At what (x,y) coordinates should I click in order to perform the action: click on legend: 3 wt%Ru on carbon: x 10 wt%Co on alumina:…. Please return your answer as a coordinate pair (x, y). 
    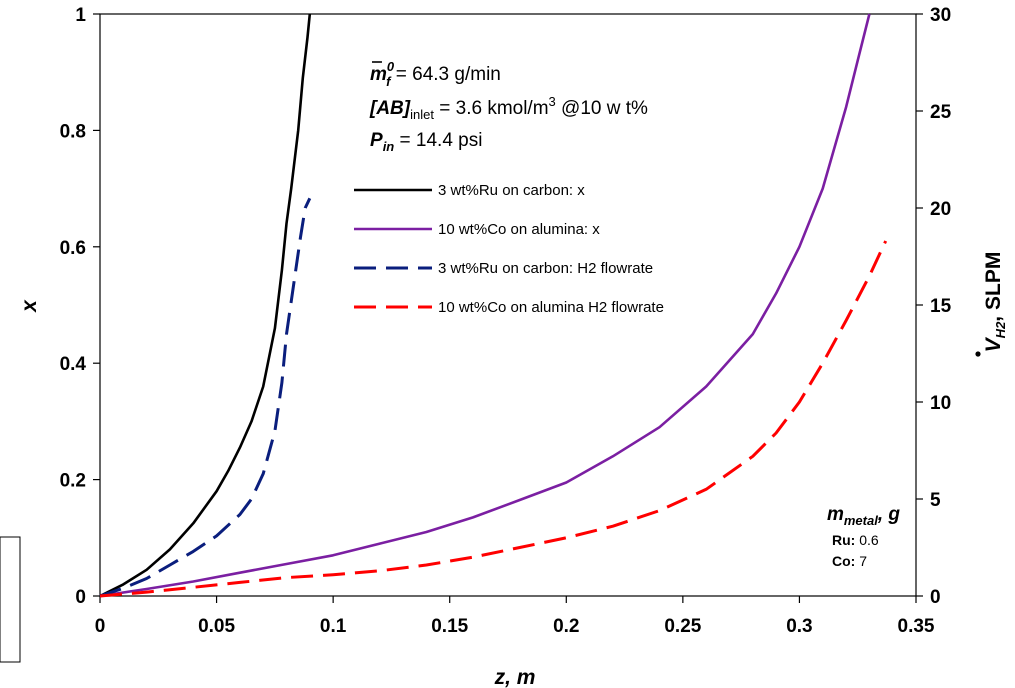
    Looking at the image, I should click on (509, 249).